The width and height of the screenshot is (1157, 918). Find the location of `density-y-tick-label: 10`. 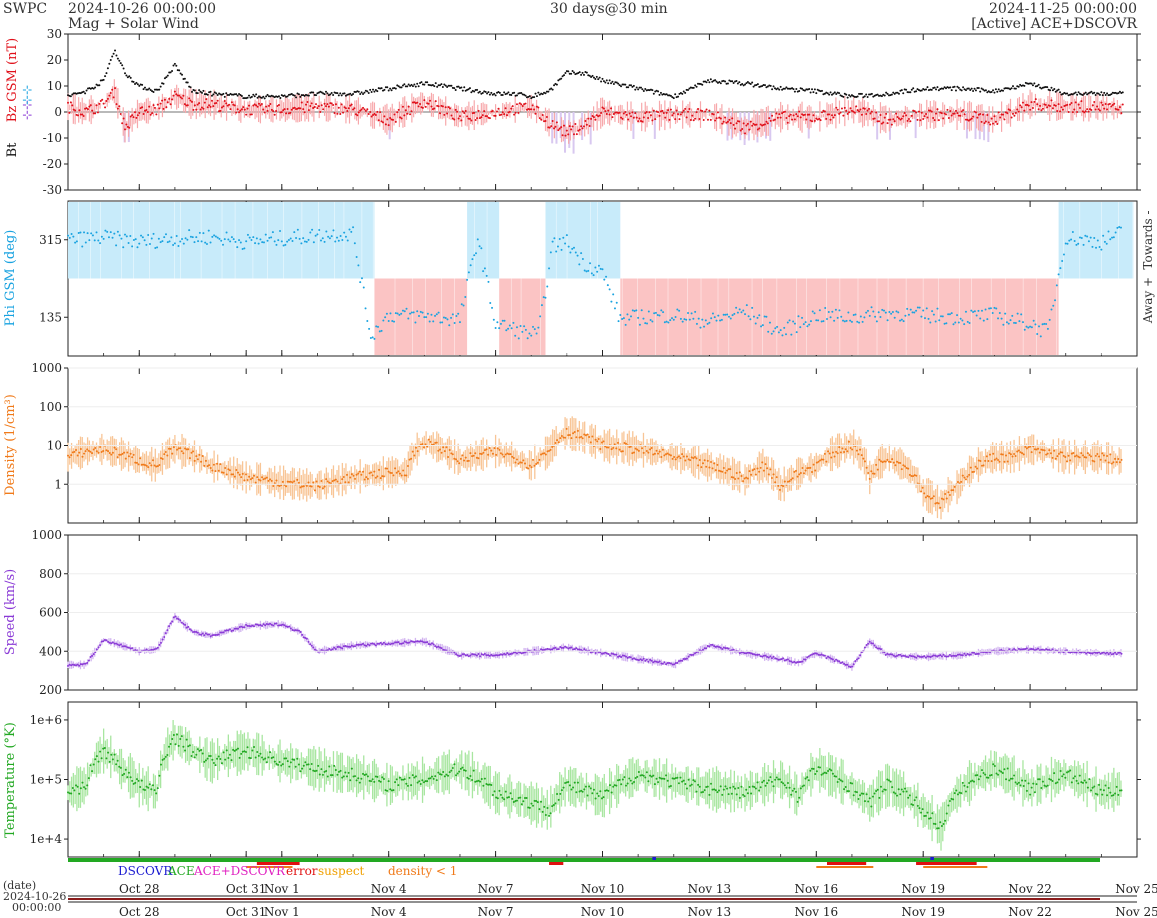

density-y-tick-label: 10 is located at coordinates (54, 446).